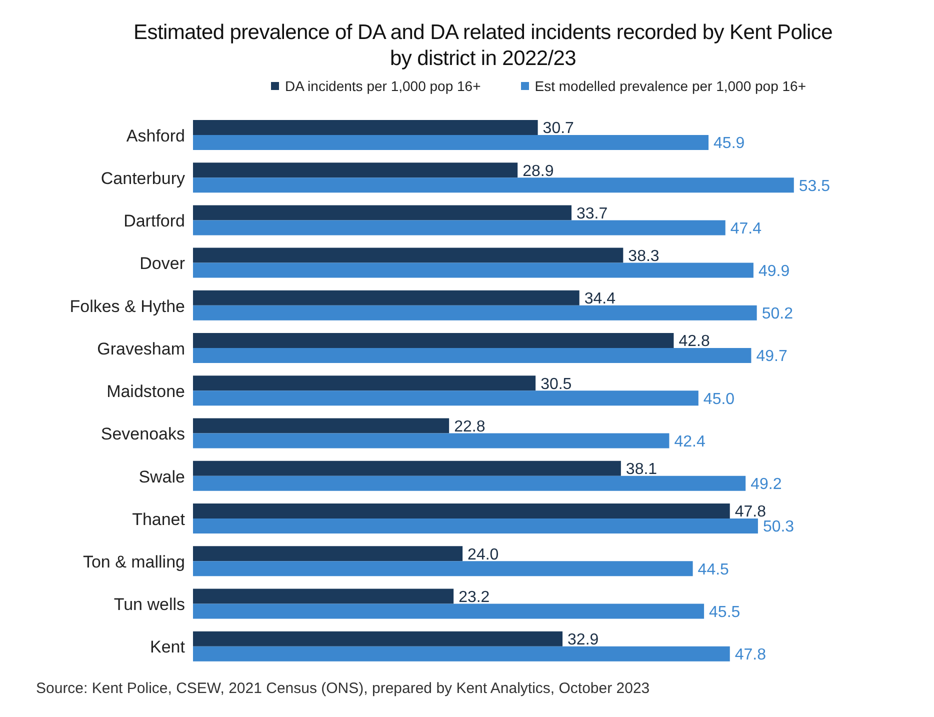 The height and width of the screenshot is (717, 934). I want to click on legend-label: DA incidents per 1,000 pop 16+, so click(382, 86).